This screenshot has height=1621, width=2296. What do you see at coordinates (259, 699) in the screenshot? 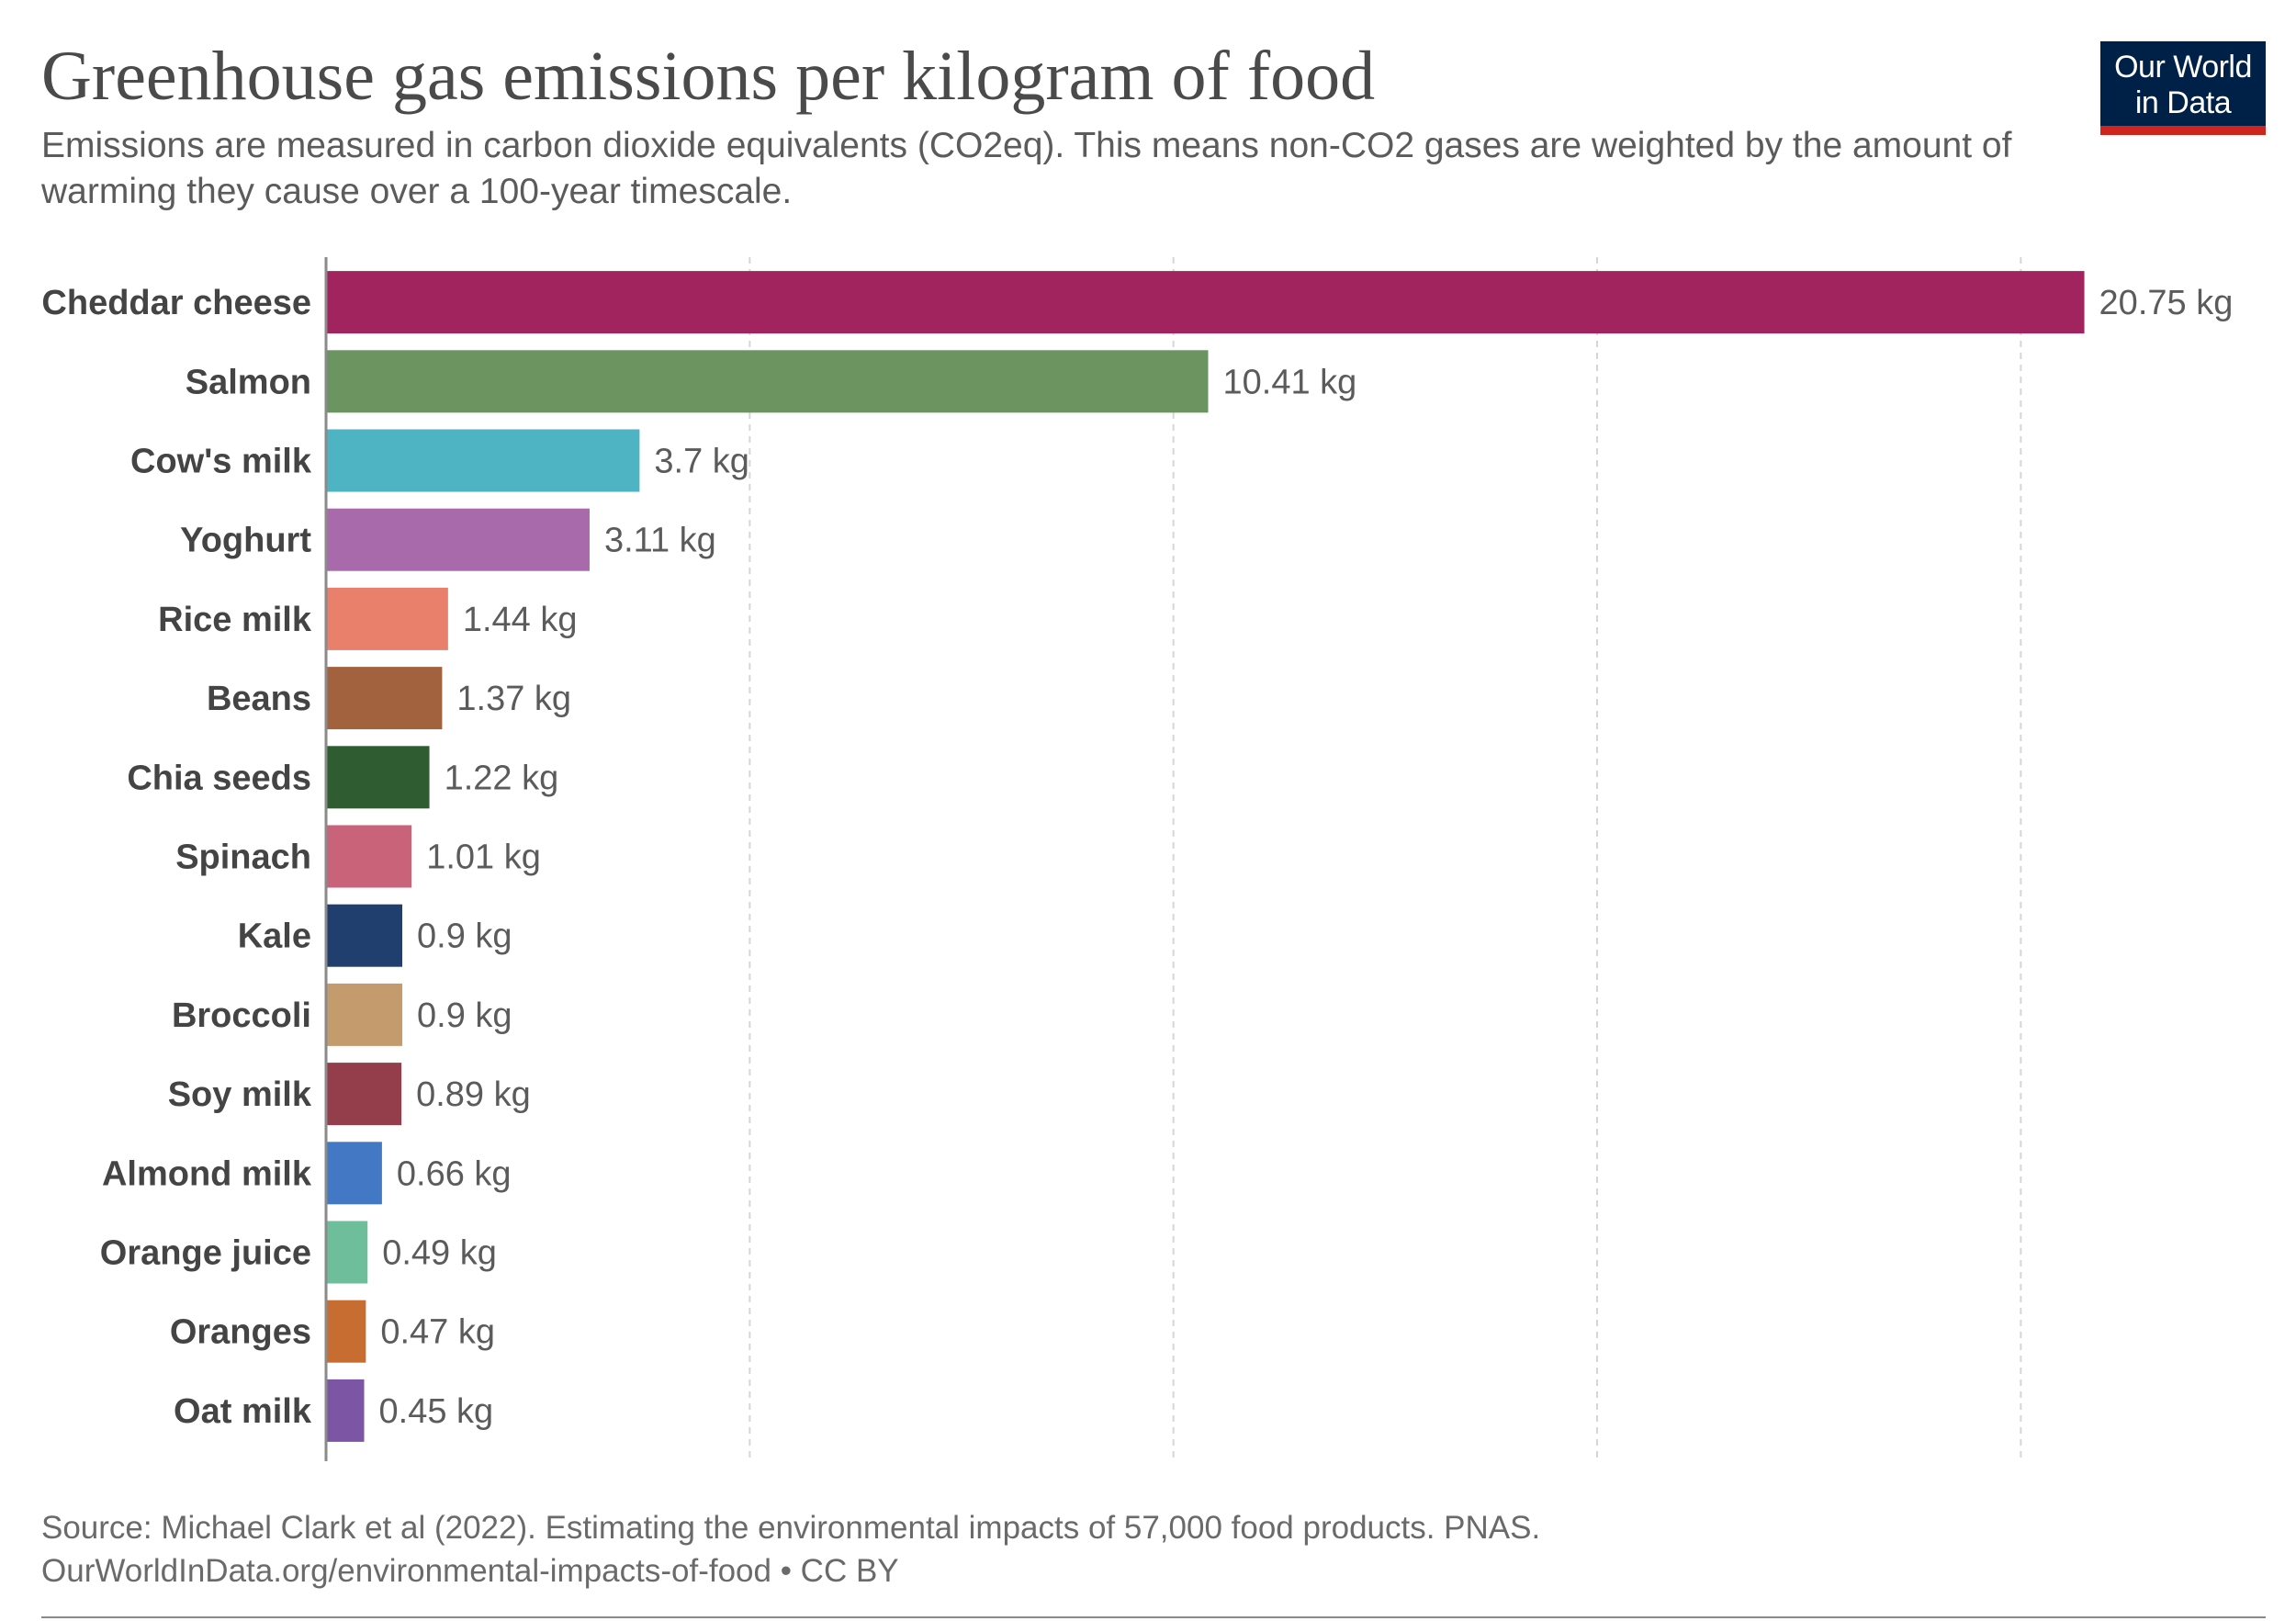
I see `category-label: Beans` at bounding box center [259, 699].